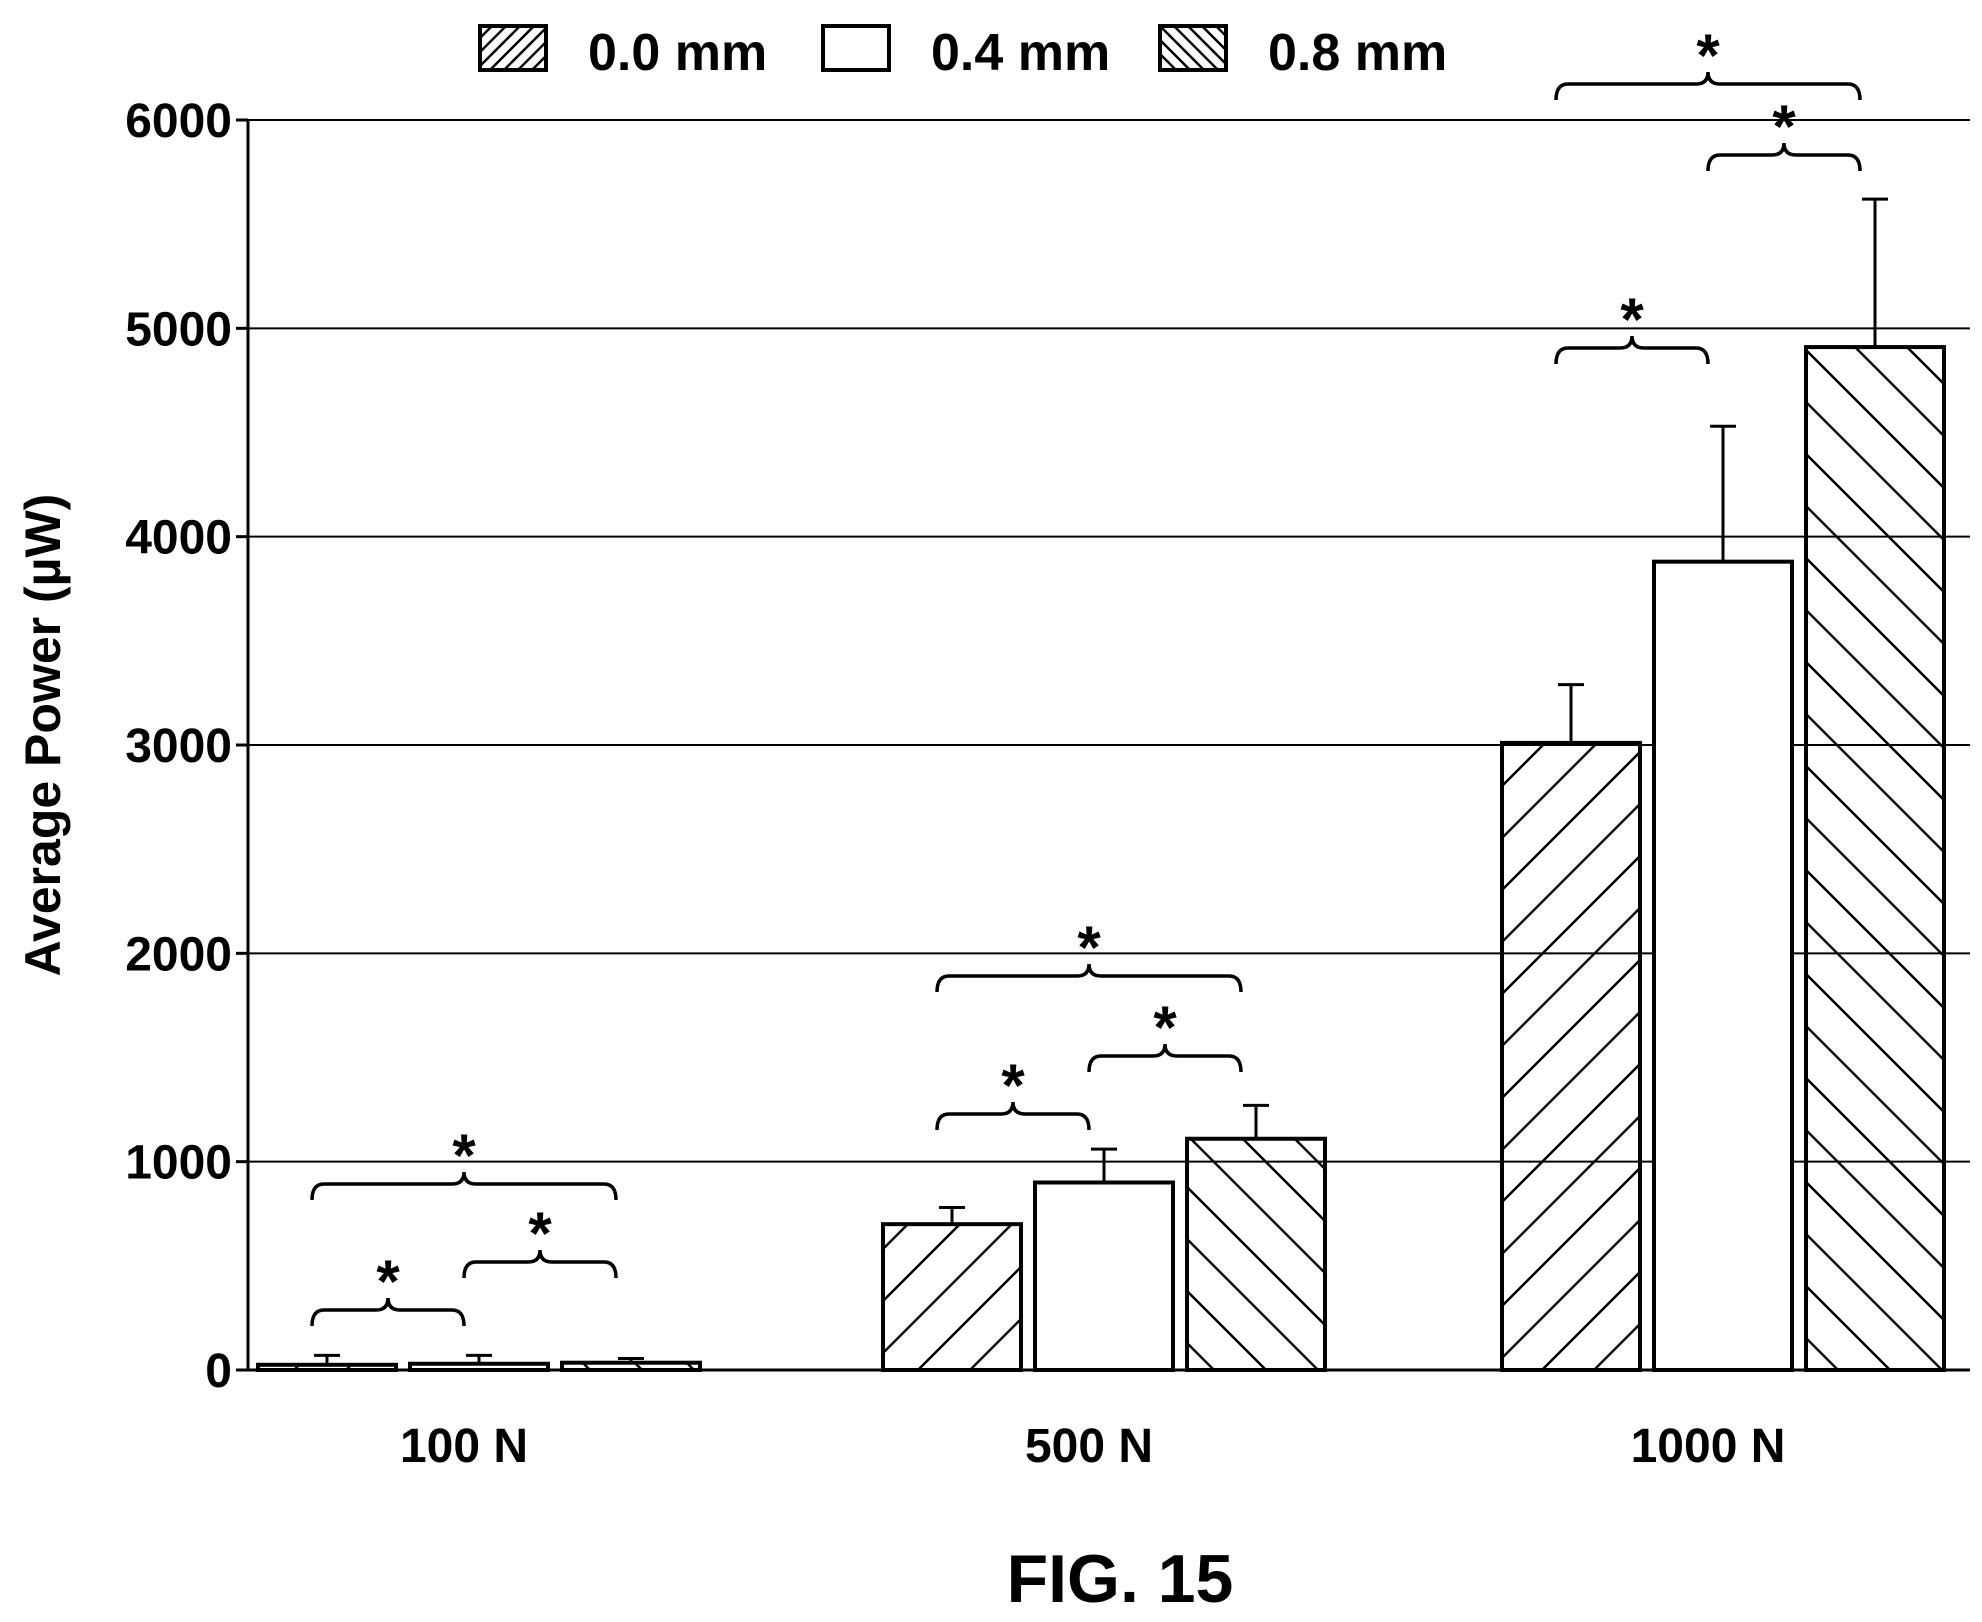 The width and height of the screenshot is (1982, 1622). I want to click on legend: 0.0 mm 0.4 mm 0.8 mm, so click(962, 53).